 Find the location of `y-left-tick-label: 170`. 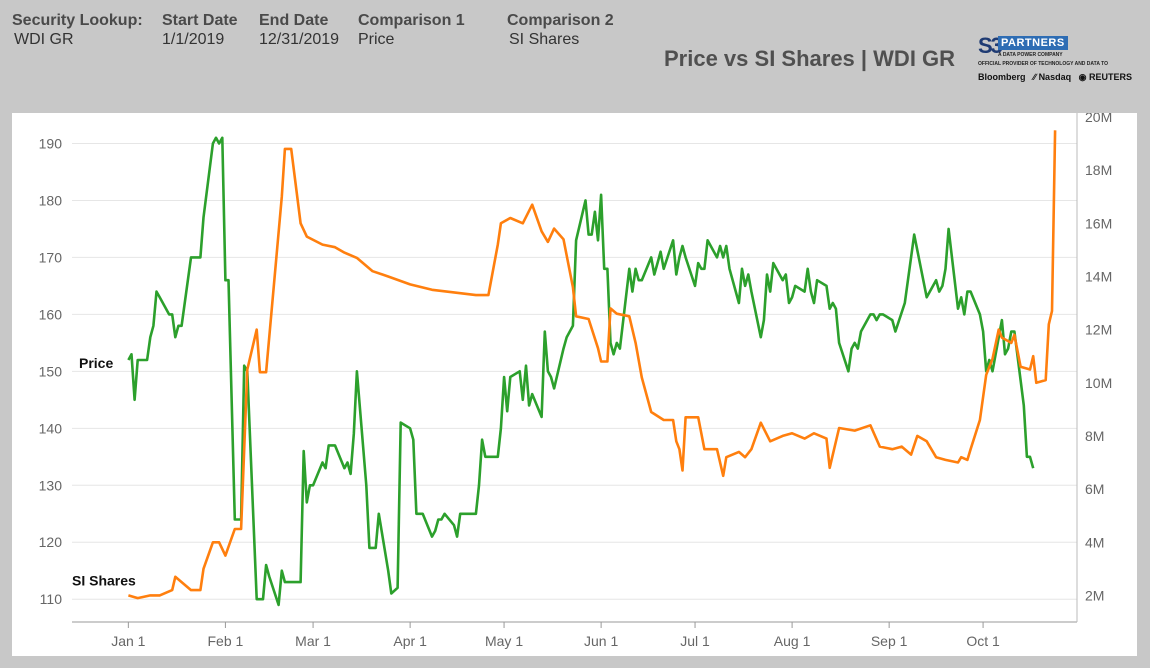

y-left-tick-label: 170 is located at coordinates (51, 257).